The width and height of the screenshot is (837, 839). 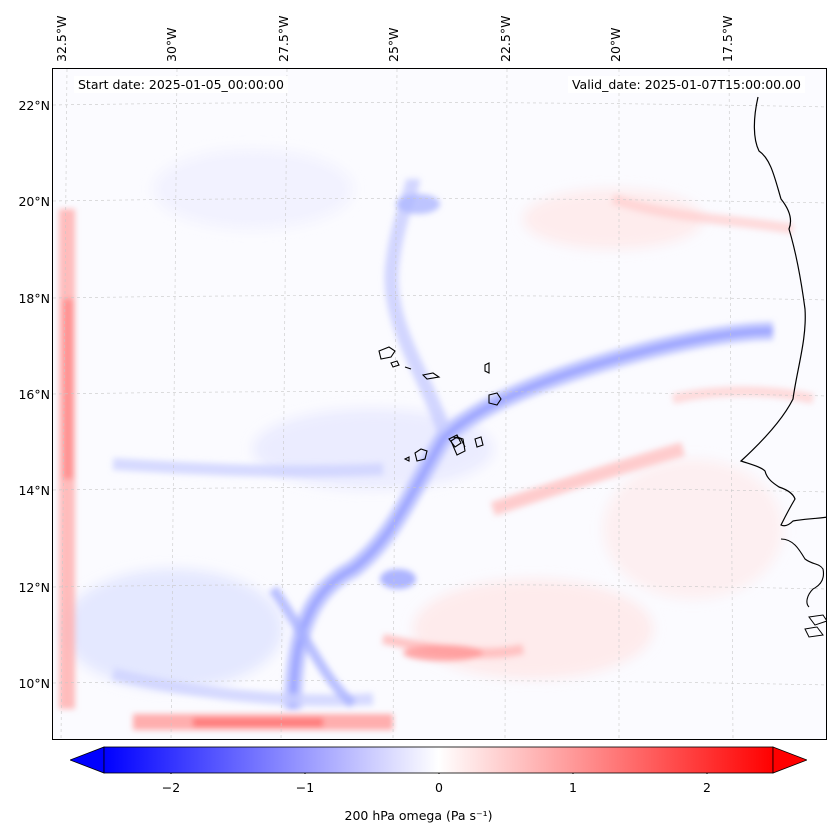 I want to click on lat-label-12n: 12°N, so click(x=34, y=587).